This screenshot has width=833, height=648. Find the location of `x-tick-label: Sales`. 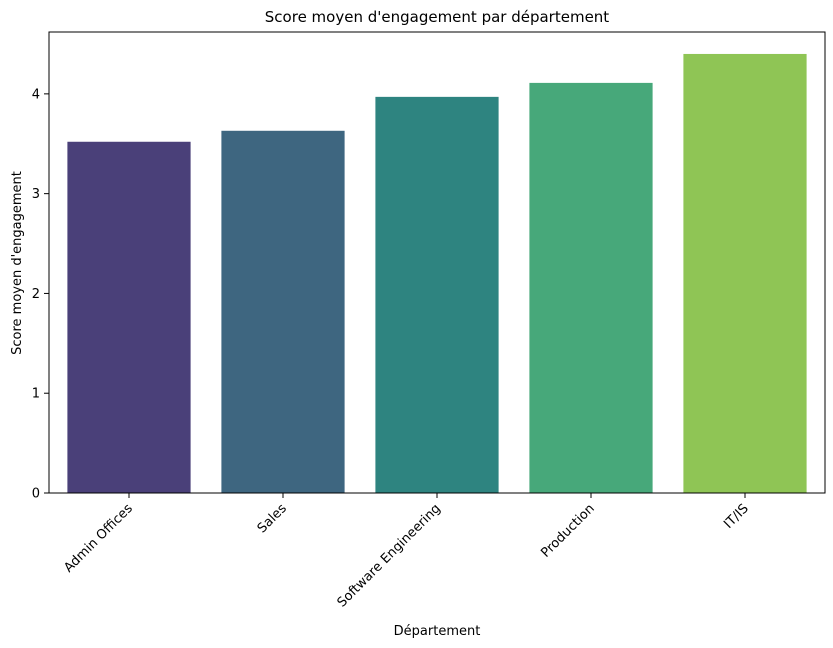

x-tick-label: Sales is located at coordinates (272, 518).